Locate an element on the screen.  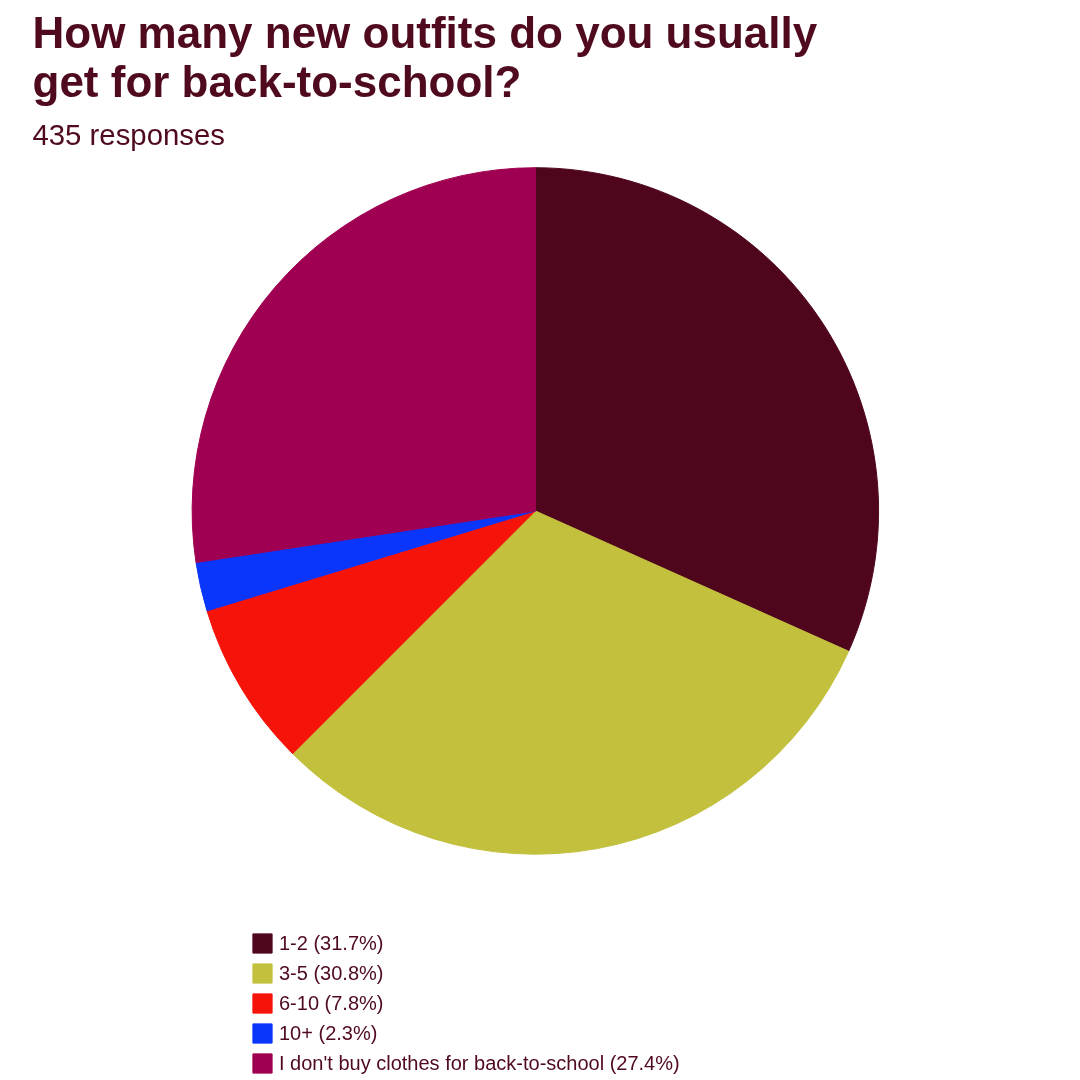
legend-label: 1-2 (31.7%) is located at coordinates (331, 943).